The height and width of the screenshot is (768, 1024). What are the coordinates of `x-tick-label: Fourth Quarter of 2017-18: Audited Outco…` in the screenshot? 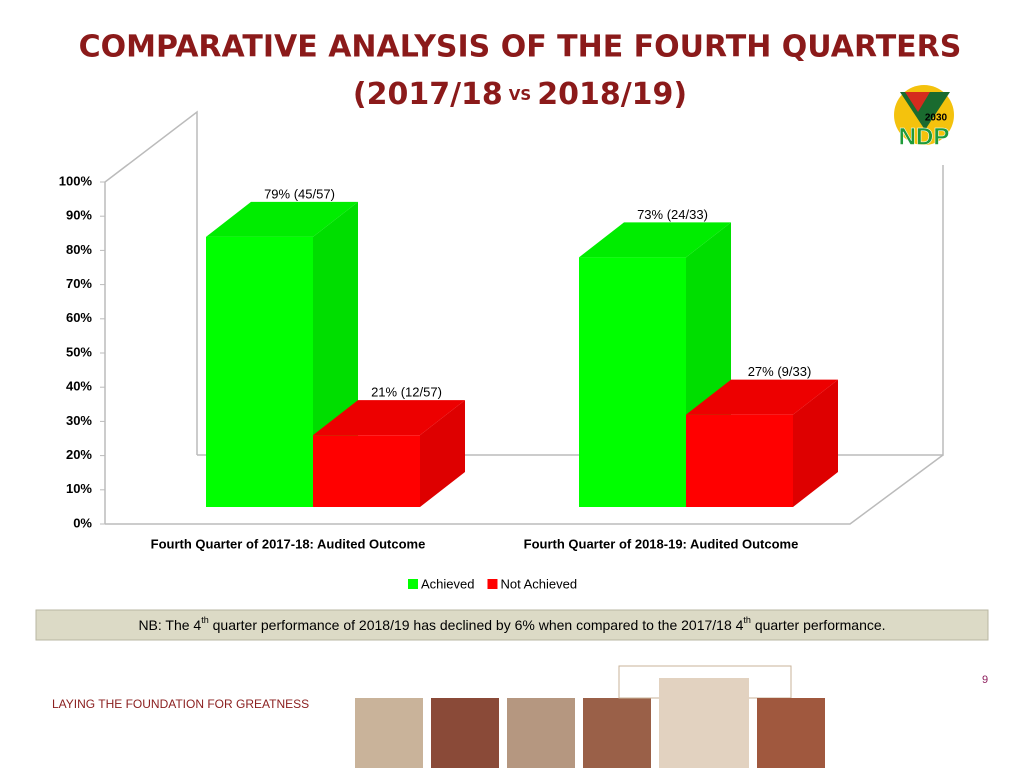 It's located at (288, 543).